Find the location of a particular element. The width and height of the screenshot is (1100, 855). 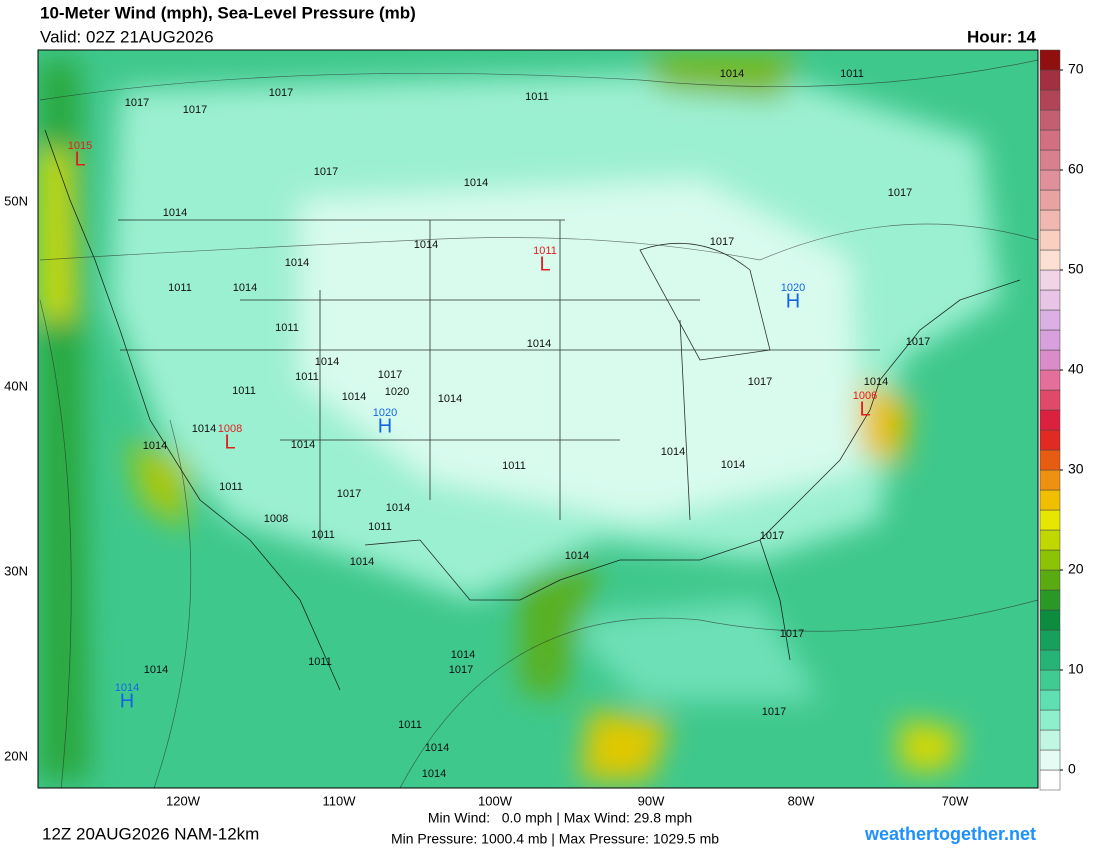

model-run: 12Z 20AUG2026 NAM-12km is located at coordinates (150, 833).